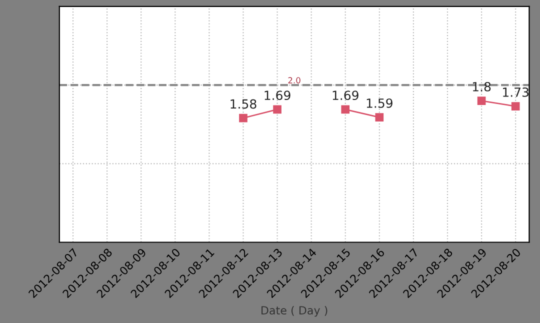 This screenshot has height=323, width=540. What do you see at coordinates (481, 87) in the screenshot?
I see `data-label: 1.8` at bounding box center [481, 87].